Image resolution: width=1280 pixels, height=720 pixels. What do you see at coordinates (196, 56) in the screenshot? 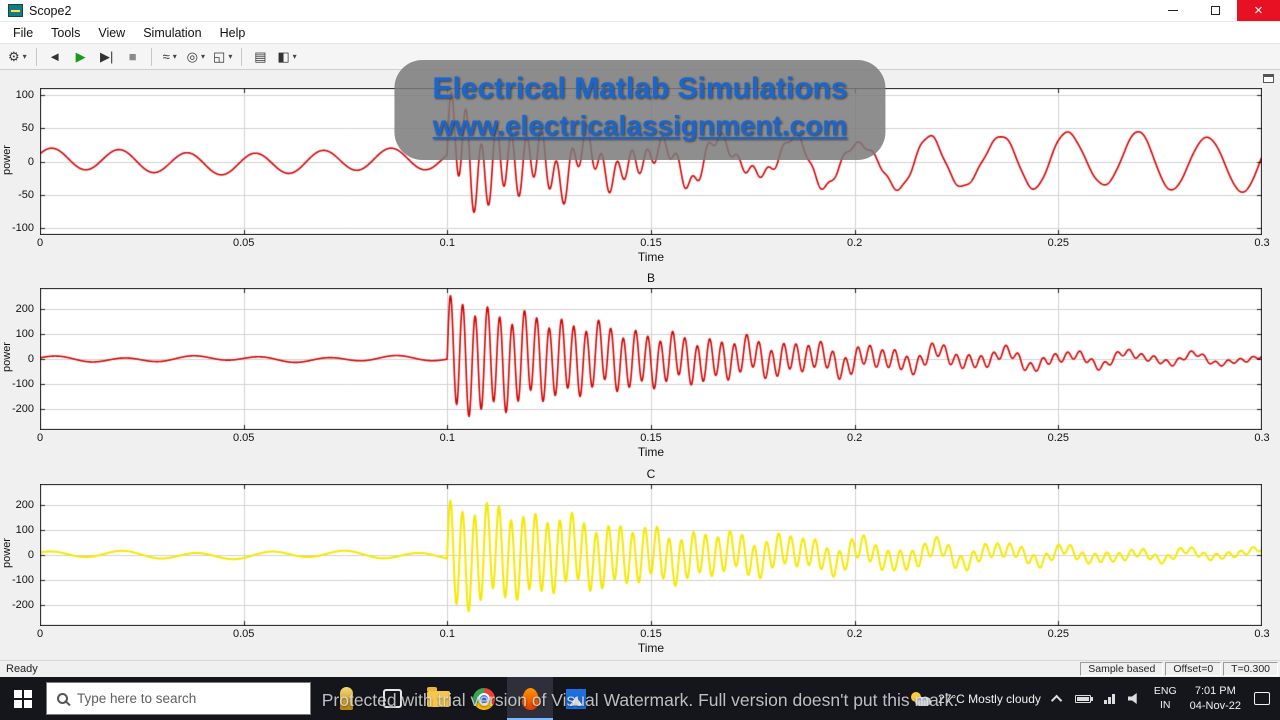
I see `toolbar-zoom-button: ◎` at bounding box center [196, 56].